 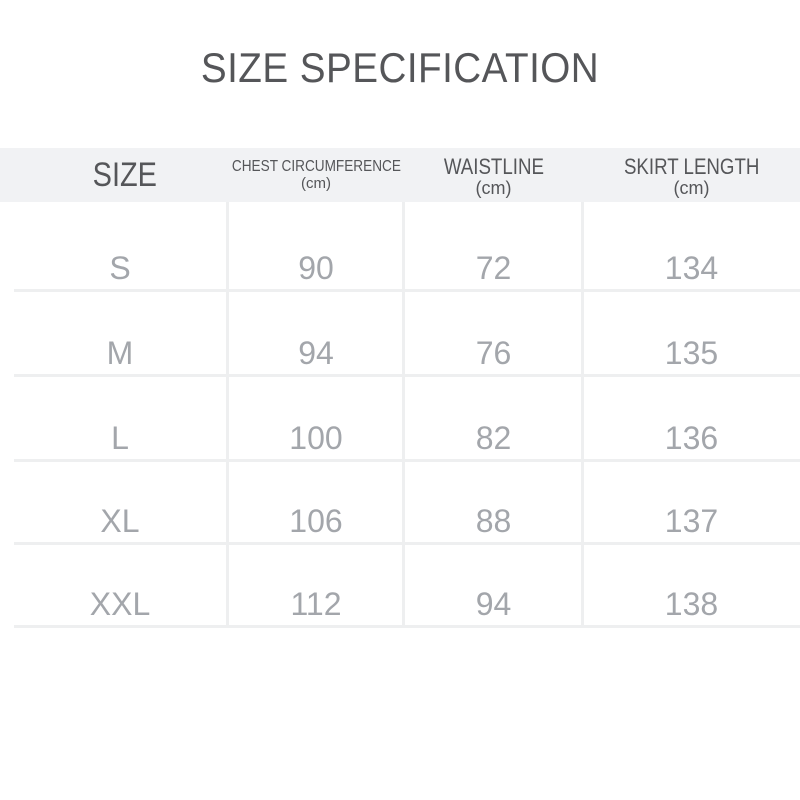 What do you see at coordinates (691, 438) in the screenshot?
I see `table-cell: 136` at bounding box center [691, 438].